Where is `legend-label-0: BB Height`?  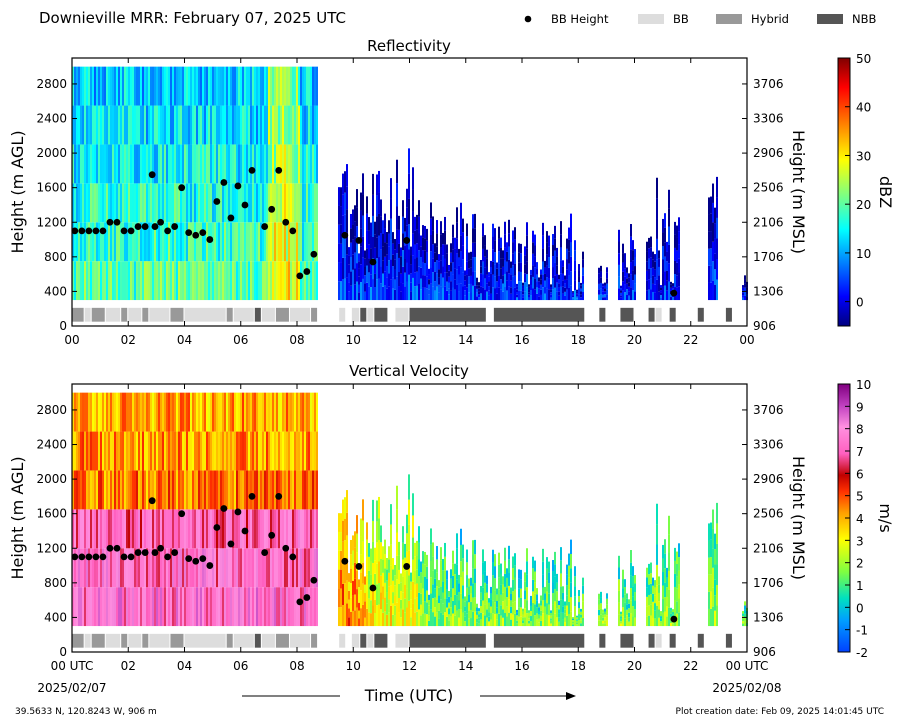
legend-label-0: BB Height is located at coordinates (580, 19).